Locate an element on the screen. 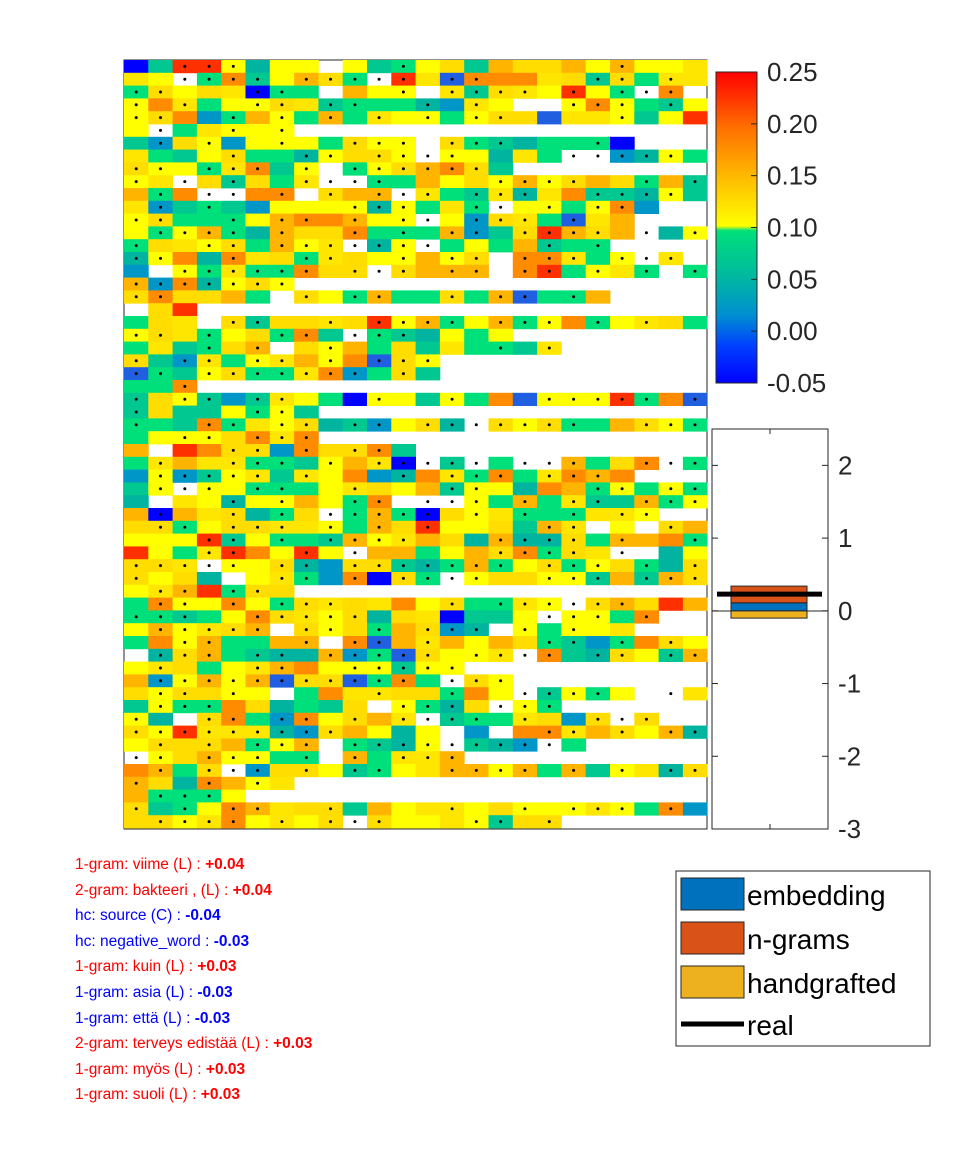  feature-row: 1-gram: kuin (L) : +0.03 is located at coordinates (285, 967).